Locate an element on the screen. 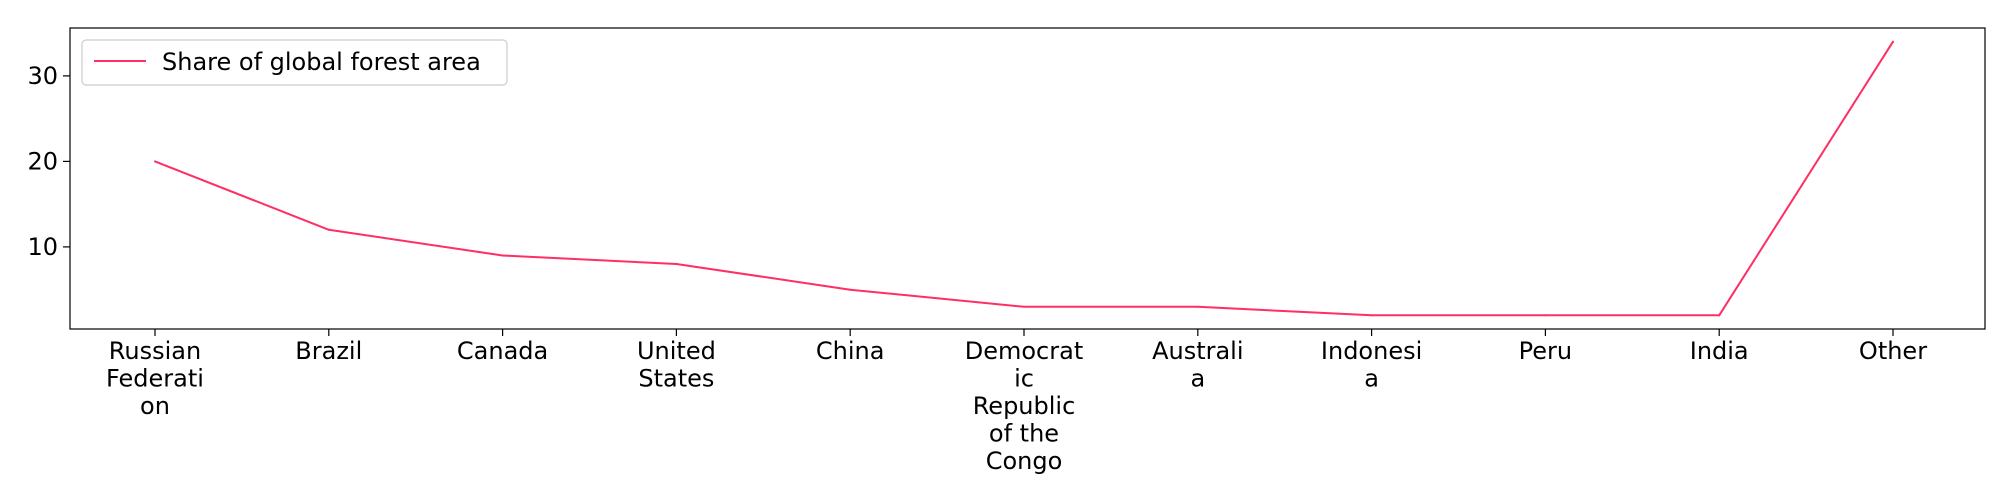  x-tick-label-line: Russian is located at coordinates (155, 351).